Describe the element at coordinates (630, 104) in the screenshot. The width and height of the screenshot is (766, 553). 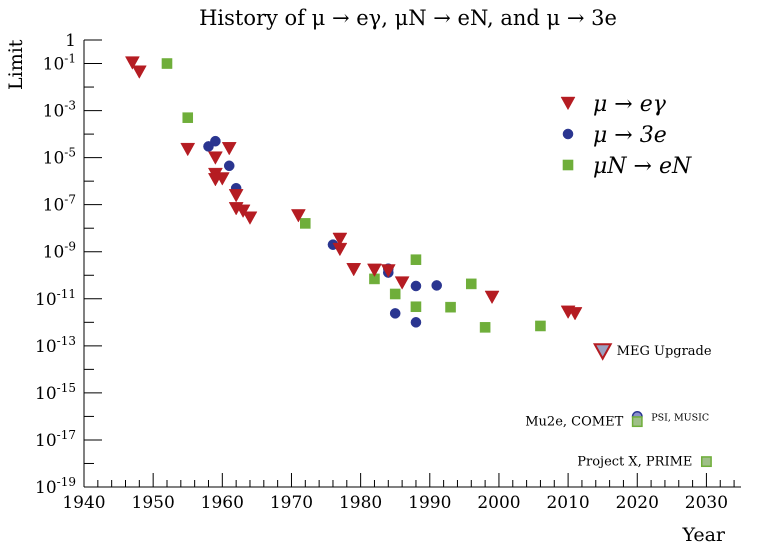
I see `legend-label: μ → eγ` at that location.